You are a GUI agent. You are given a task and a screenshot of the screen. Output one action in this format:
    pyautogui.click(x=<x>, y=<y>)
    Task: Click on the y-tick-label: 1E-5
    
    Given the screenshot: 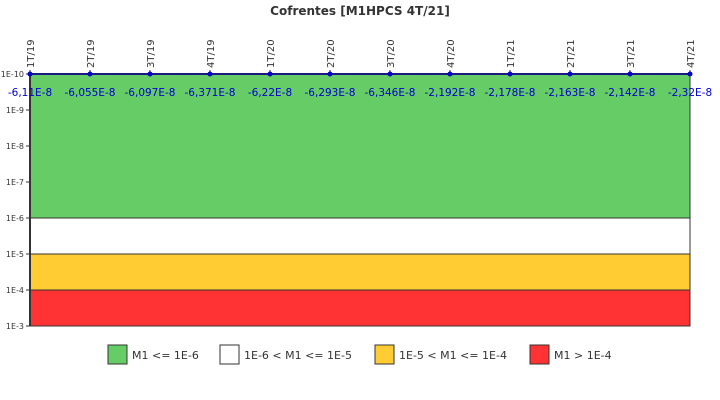 What is the action you would take?
    pyautogui.click(x=15, y=254)
    